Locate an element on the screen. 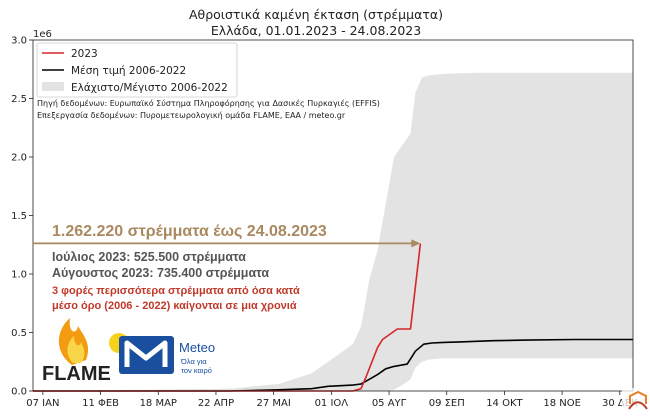 The image size is (650, 418). x-tick-label: 22 ΑΠΡ is located at coordinates (216, 403).